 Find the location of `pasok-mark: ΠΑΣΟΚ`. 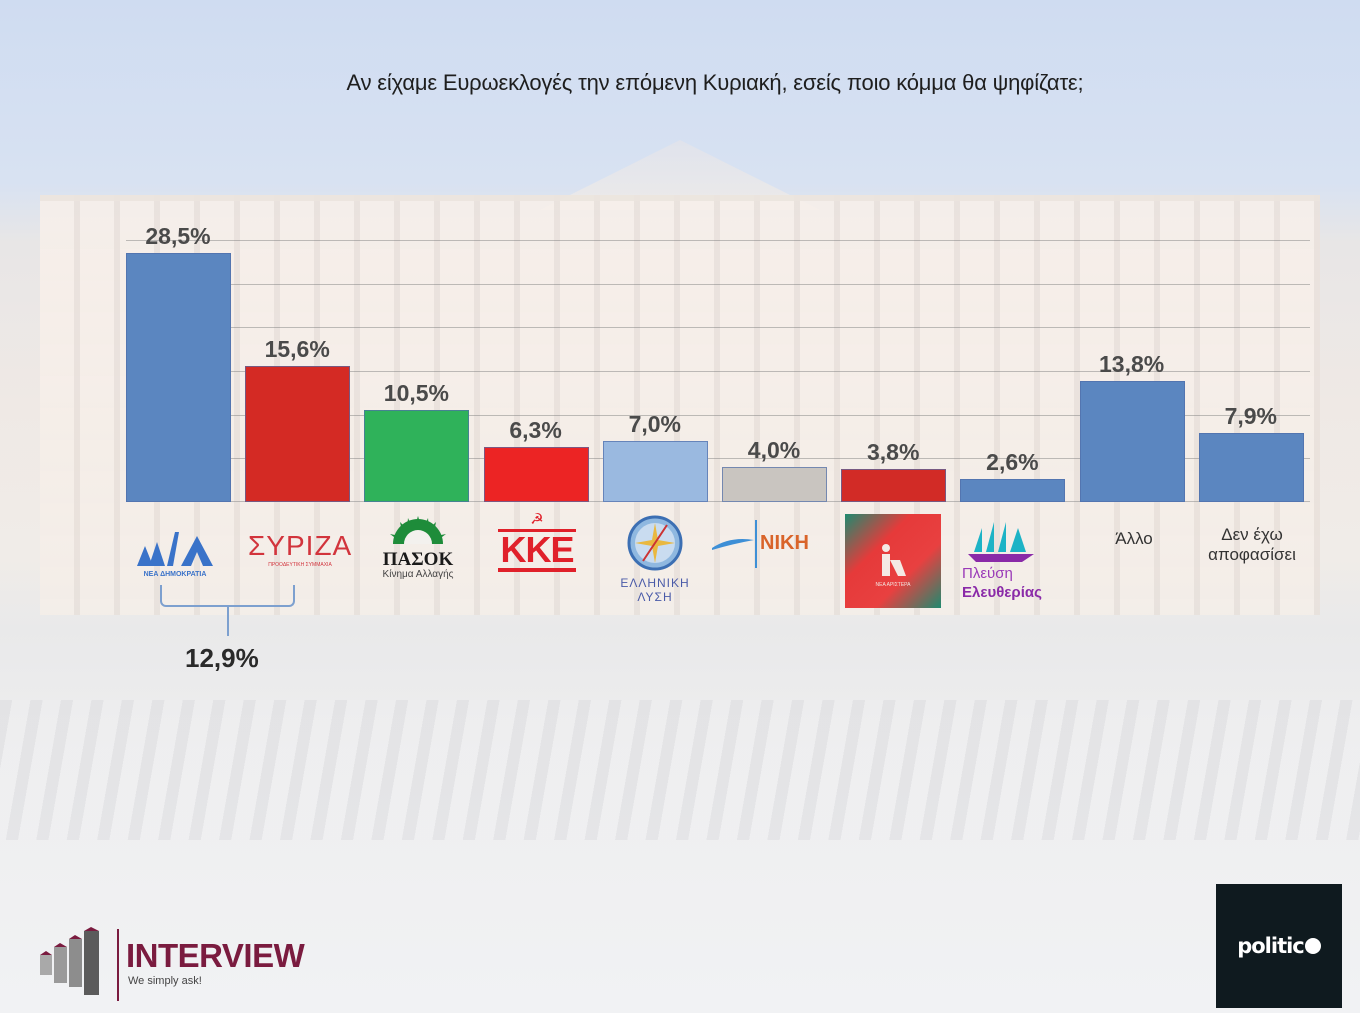

pasok-mark: ΠΑΣΟΚ is located at coordinates (418, 559).